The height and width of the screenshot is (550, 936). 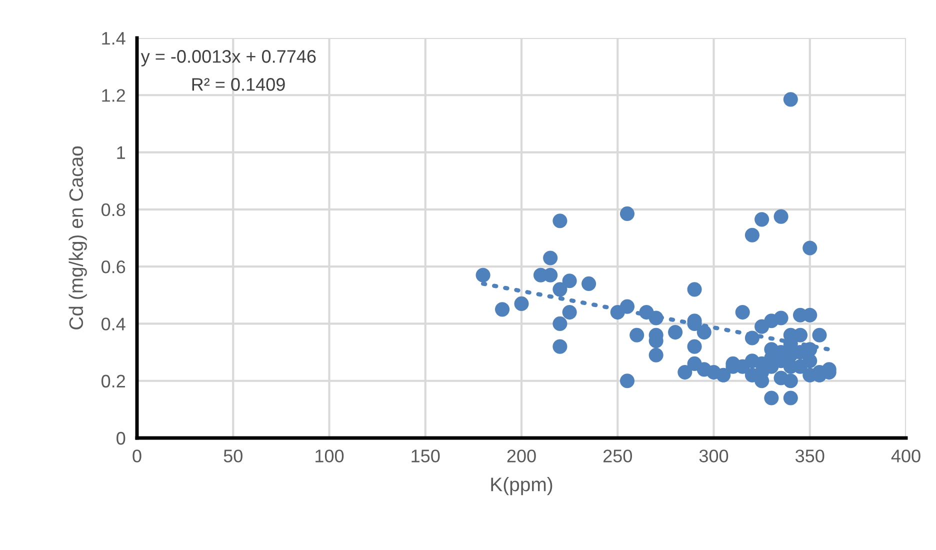 What do you see at coordinates (113, 209) in the screenshot?
I see `y-tick-label: 0.8` at bounding box center [113, 209].